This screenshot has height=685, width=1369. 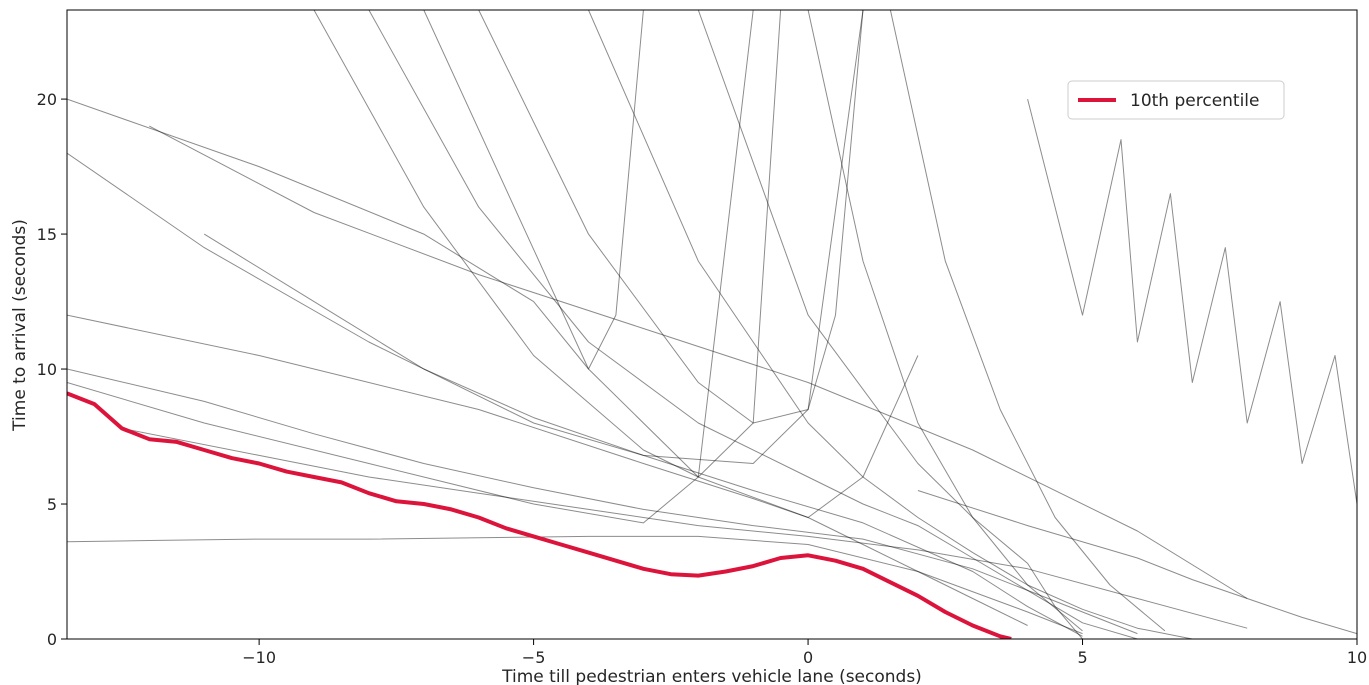 I want to click on y-tick-label: 5, so click(x=52, y=504).